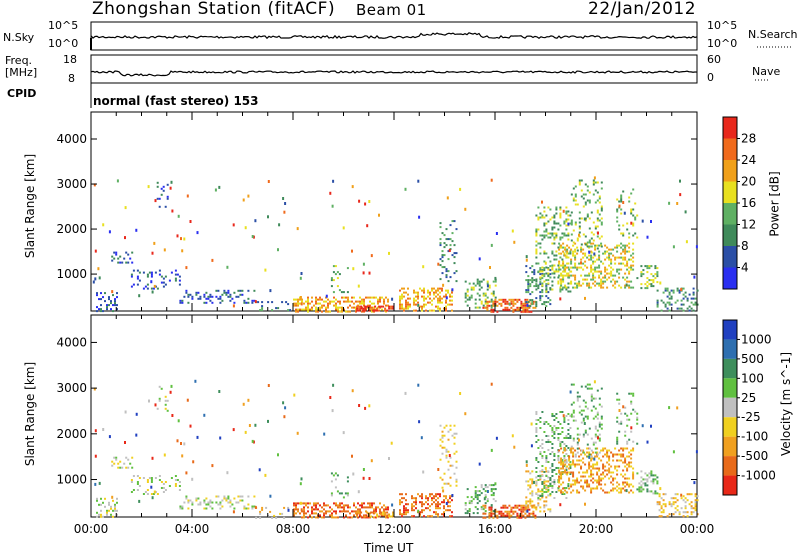 The width and height of the screenshot is (800, 555). What do you see at coordinates (394, 529) in the screenshot?
I see `xaxis-tick-label: 12:00` at bounding box center [394, 529].